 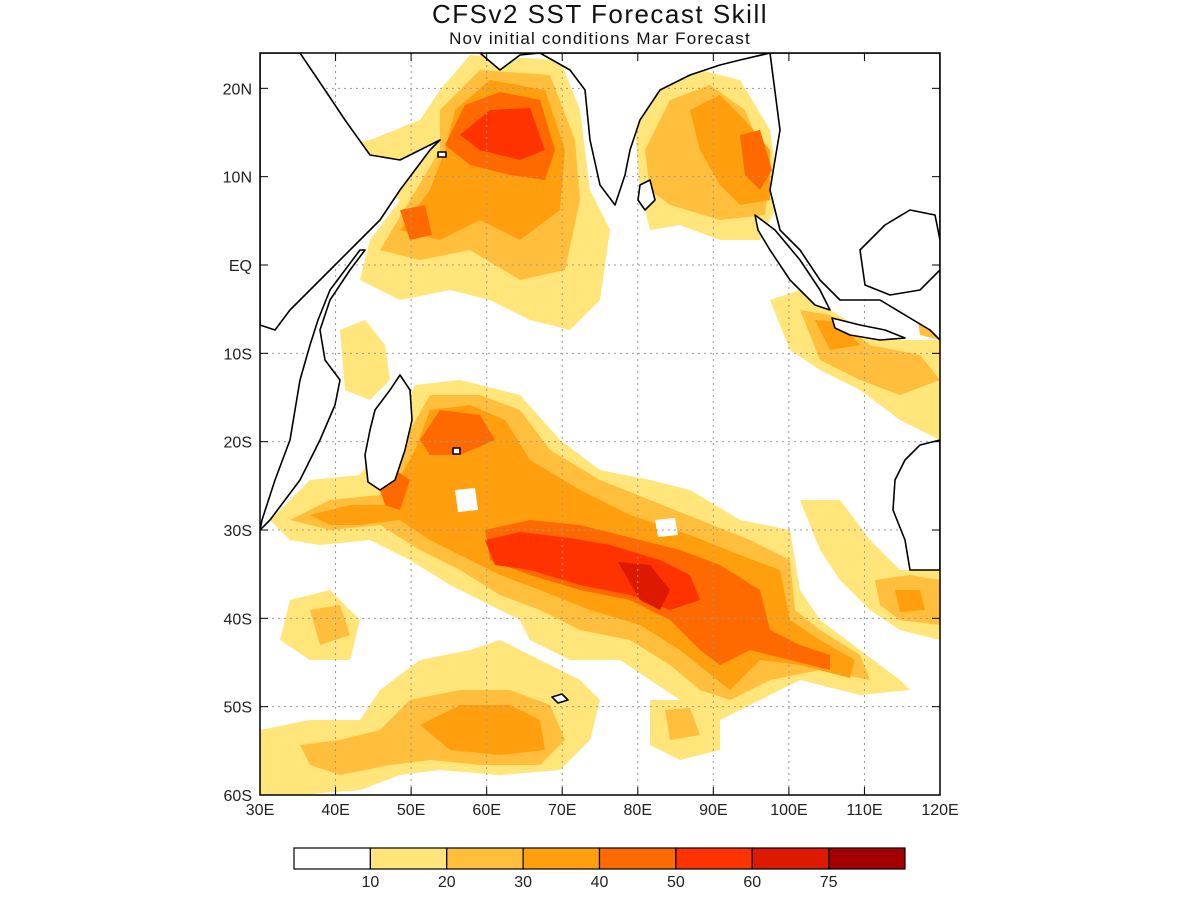 What do you see at coordinates (238, 354) in the screenshot?
I see `lat-tick-label: 10S` at bounding box center [238, 354].